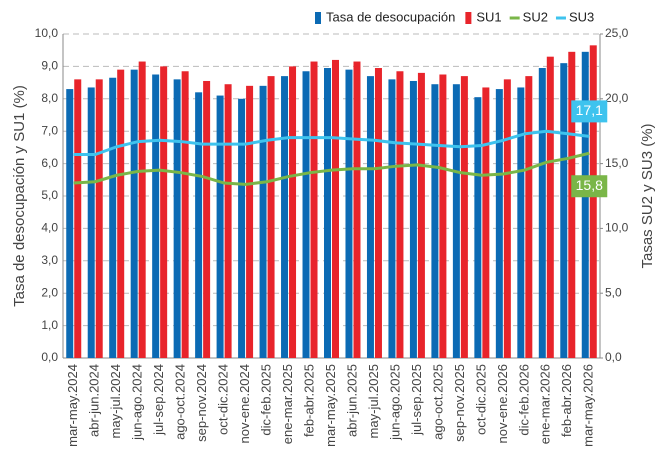 Image resolution: width=657 pixels, height=457 pixels. I want to click on x-tick-label: dic-feb.2025, so click(265, 400).